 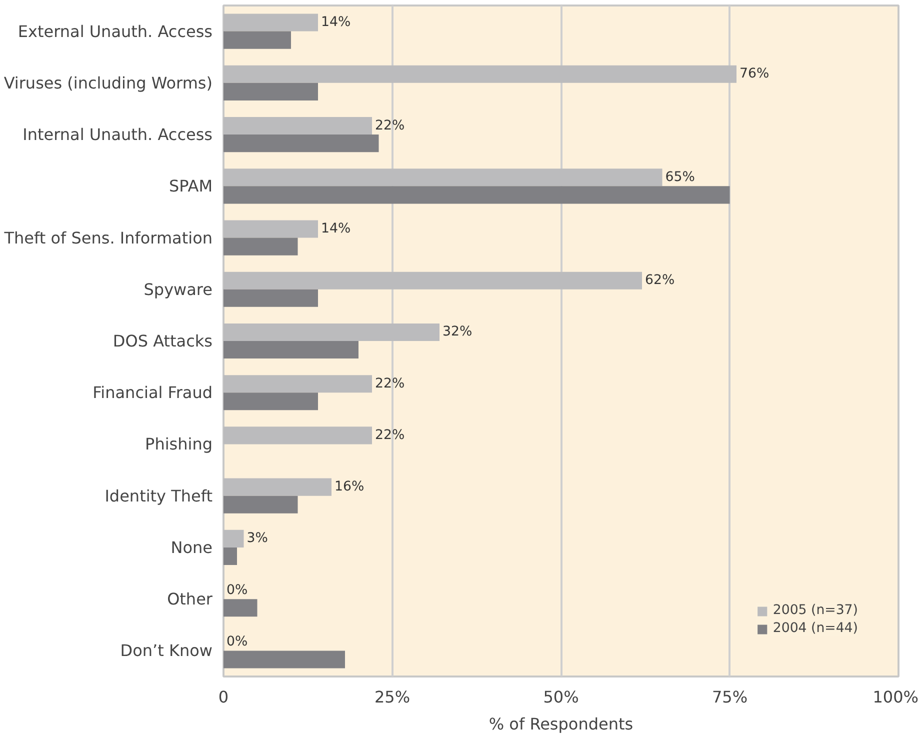 What do you see at coordinates (561, 697) in the screenshot?
I see `x-tick-label: 50%` at bounding box center [561, 697].